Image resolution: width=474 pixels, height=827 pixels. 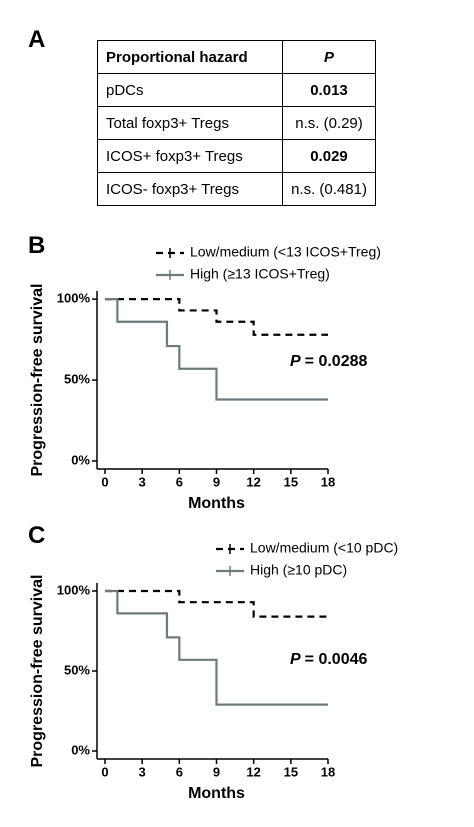 What do you see at coordinates (329, 189) in the screenshot?
I see `cell: n.s. (0.481)` at bounding box center [329, 189].